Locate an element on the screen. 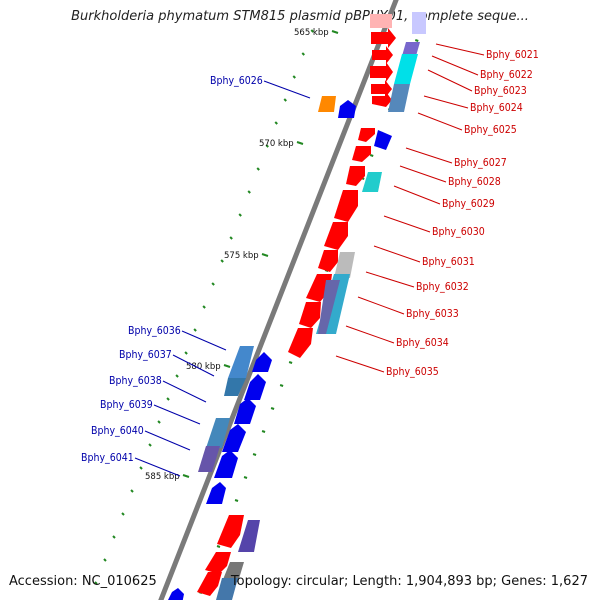 This screenshot has width=600, height=600. gene-label: Bphy_6029 is located at coordinates (468, 204).